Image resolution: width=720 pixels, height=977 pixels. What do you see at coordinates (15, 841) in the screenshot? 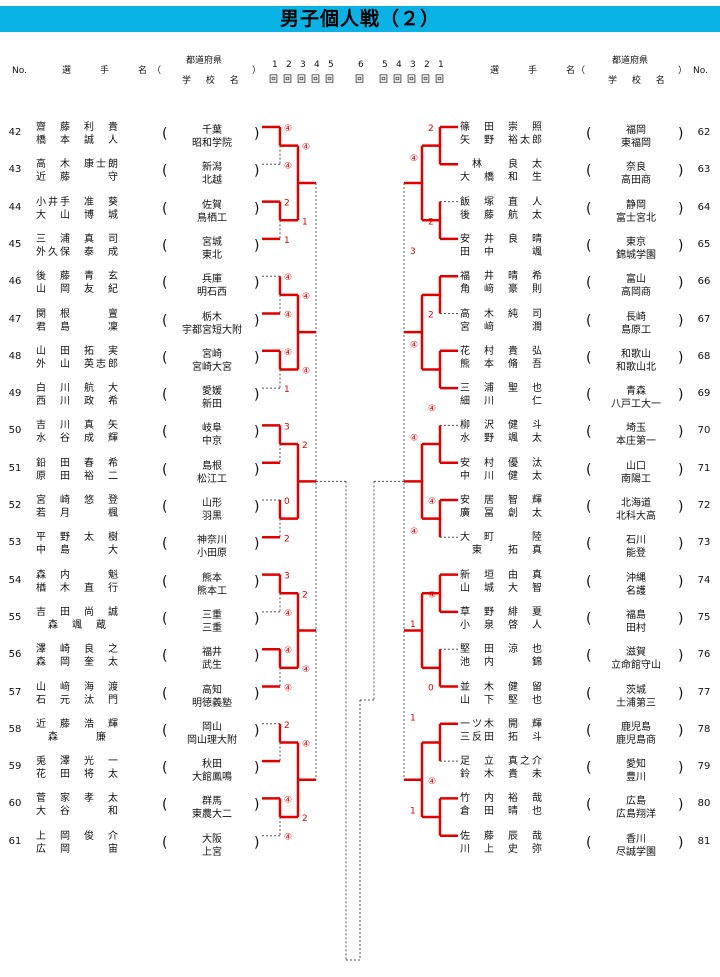
I see `entry-number: 61` at bounding box center [15, 841].